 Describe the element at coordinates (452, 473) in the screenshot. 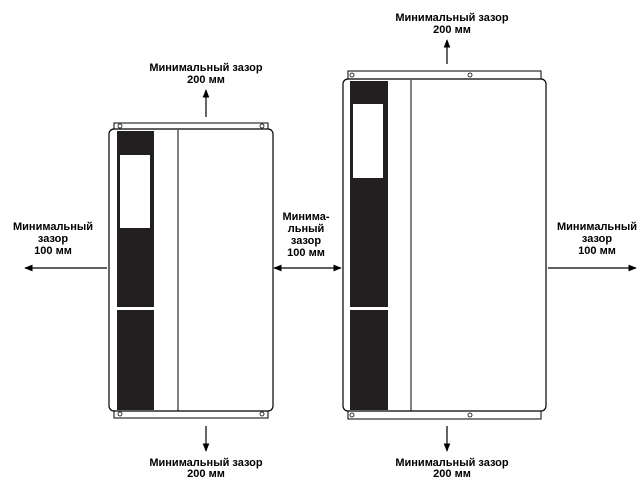

I see `right-bottom-label-line2: 200 мм` at that location.